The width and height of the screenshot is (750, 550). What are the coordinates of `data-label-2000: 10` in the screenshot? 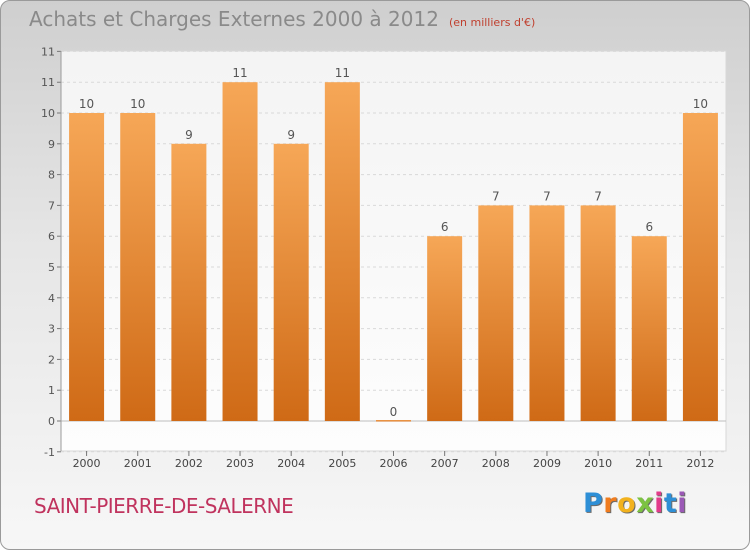 It's located at (86, 104).